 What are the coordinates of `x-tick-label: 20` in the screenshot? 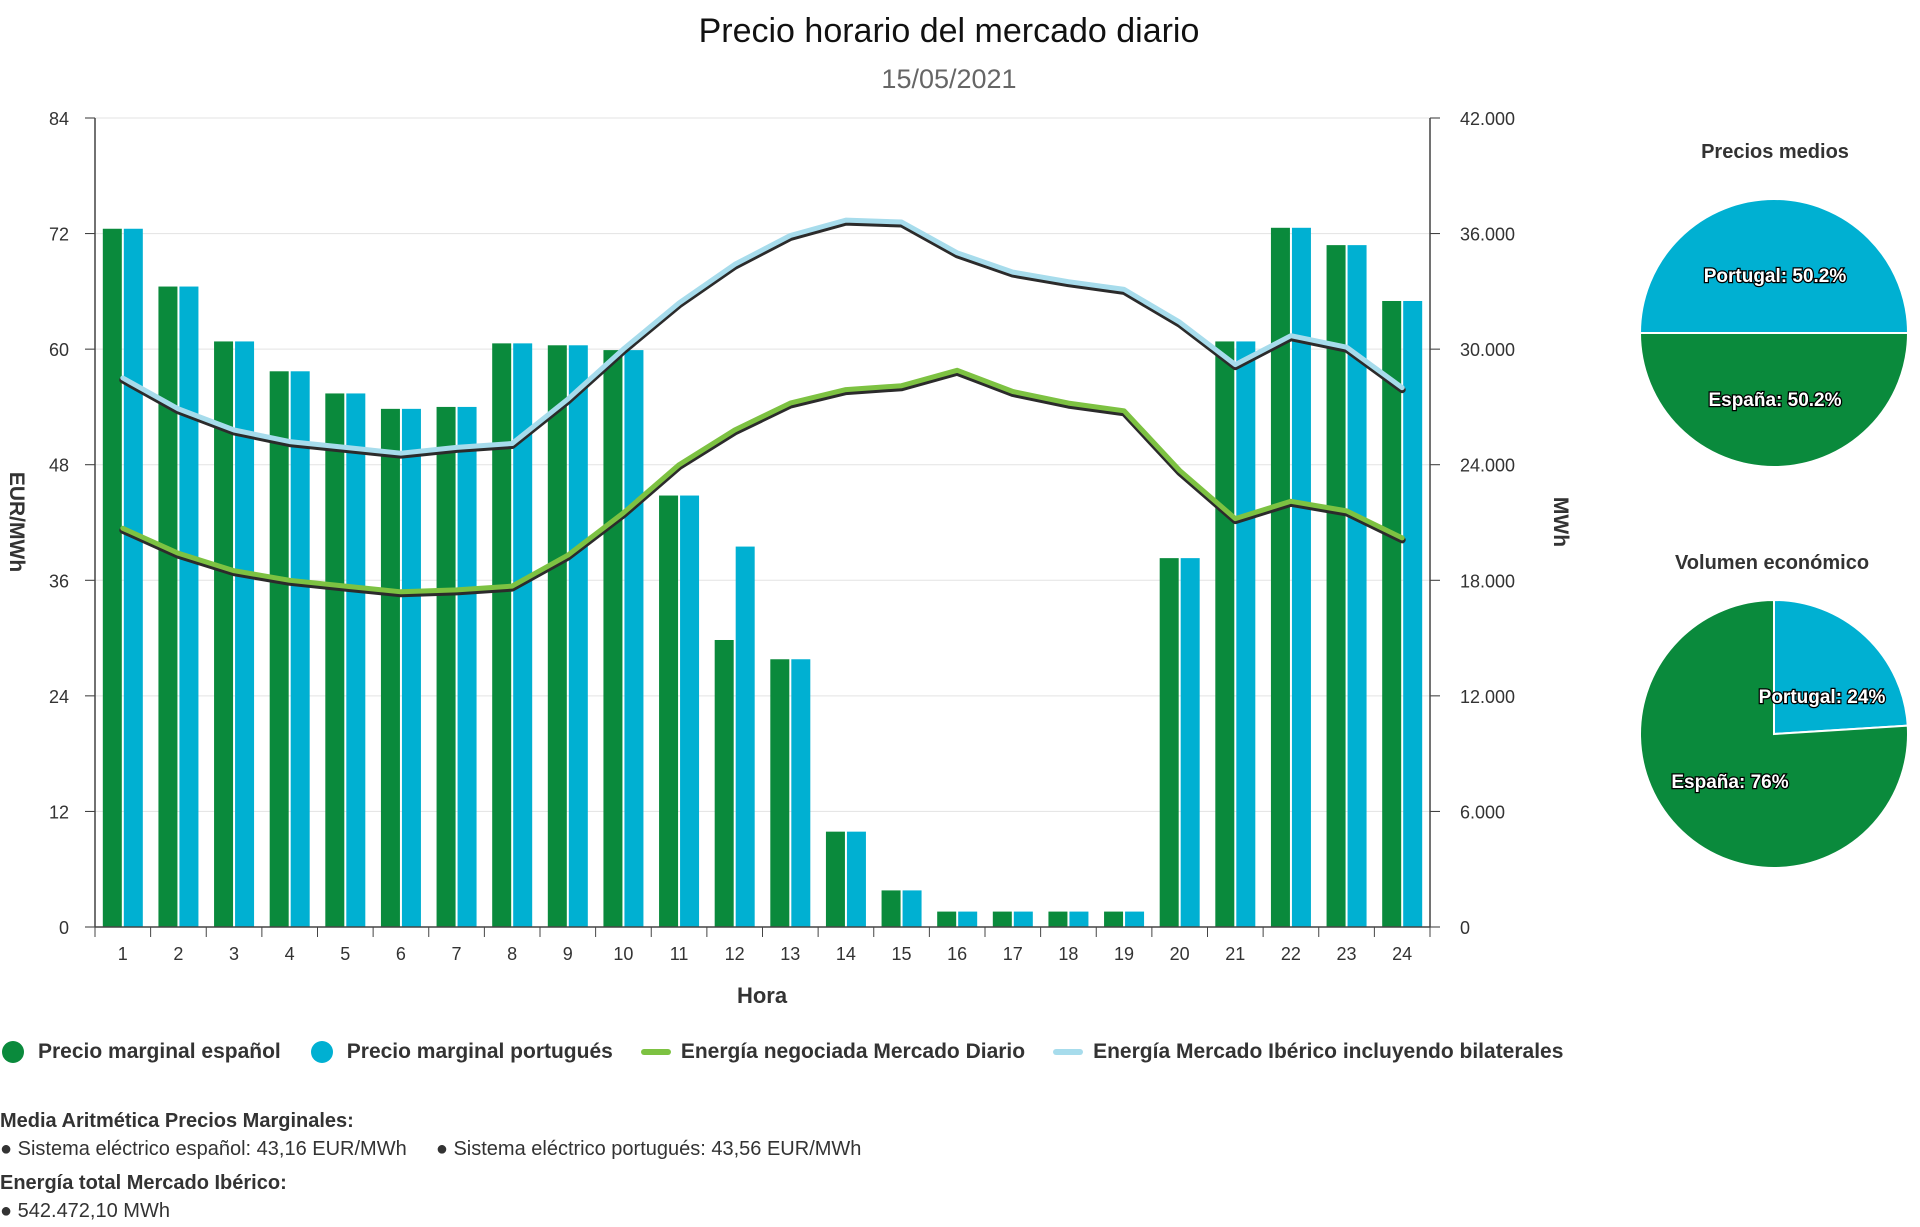 It's located at (1180, 954).